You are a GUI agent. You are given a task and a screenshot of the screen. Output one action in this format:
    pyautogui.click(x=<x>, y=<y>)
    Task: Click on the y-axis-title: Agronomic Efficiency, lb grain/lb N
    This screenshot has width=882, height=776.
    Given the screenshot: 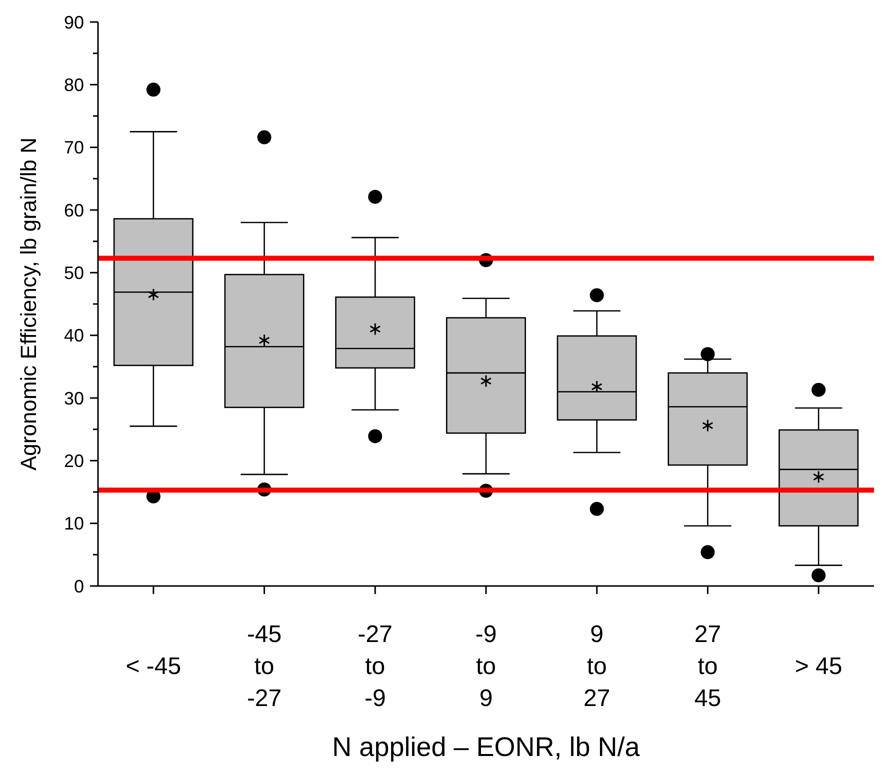 What is the action you would take?
    pyautogui.click(x=28, y=304)
    